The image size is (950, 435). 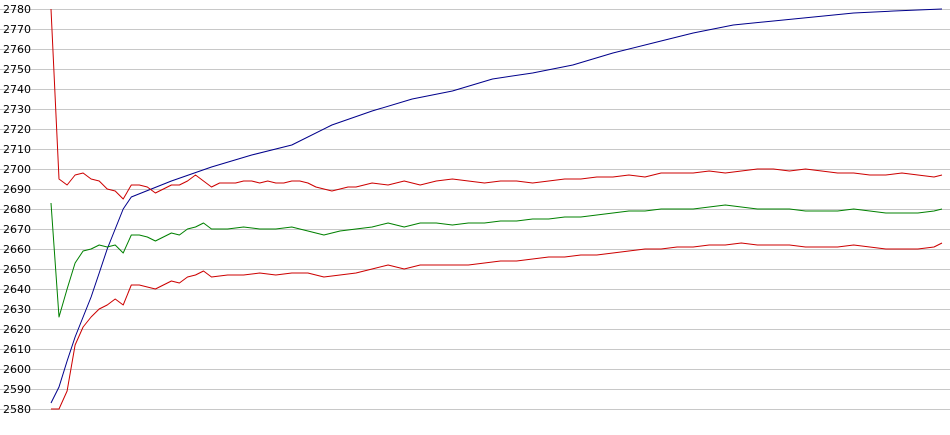 I want to click on y-tick-label: 2760, so click(x=17, y=49).